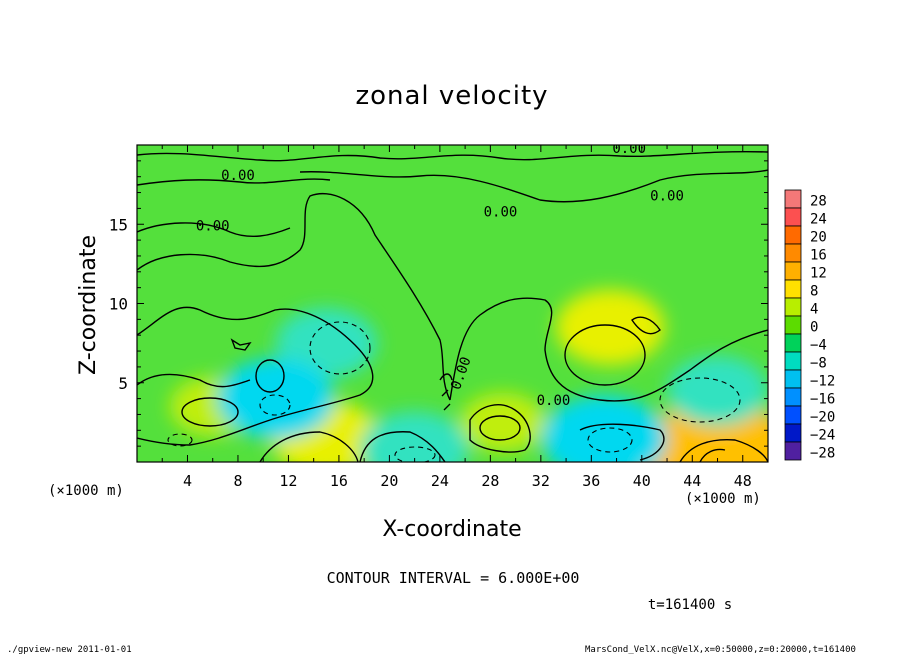 Image resolution: width=904 pixels, height=654 pixels. Describe the element at coordinates (692, 481) in the screenshot. I see `x-tick-label: 44` at that location.